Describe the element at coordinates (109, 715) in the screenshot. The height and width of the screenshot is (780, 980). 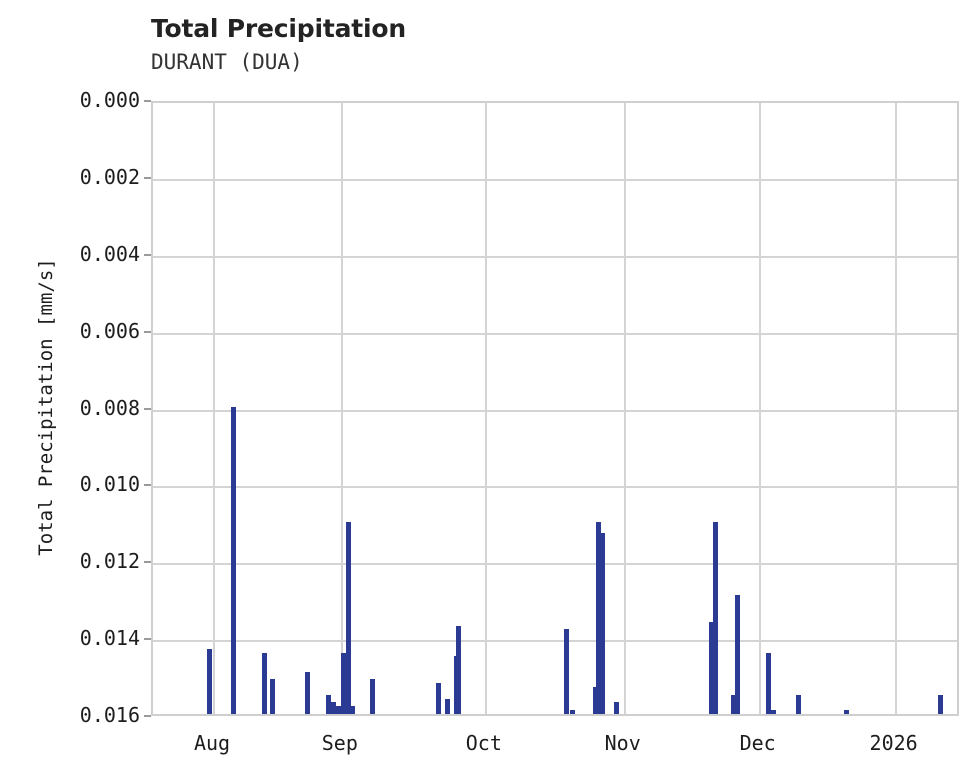
I see `y-tick-label: 0.016` at that location.